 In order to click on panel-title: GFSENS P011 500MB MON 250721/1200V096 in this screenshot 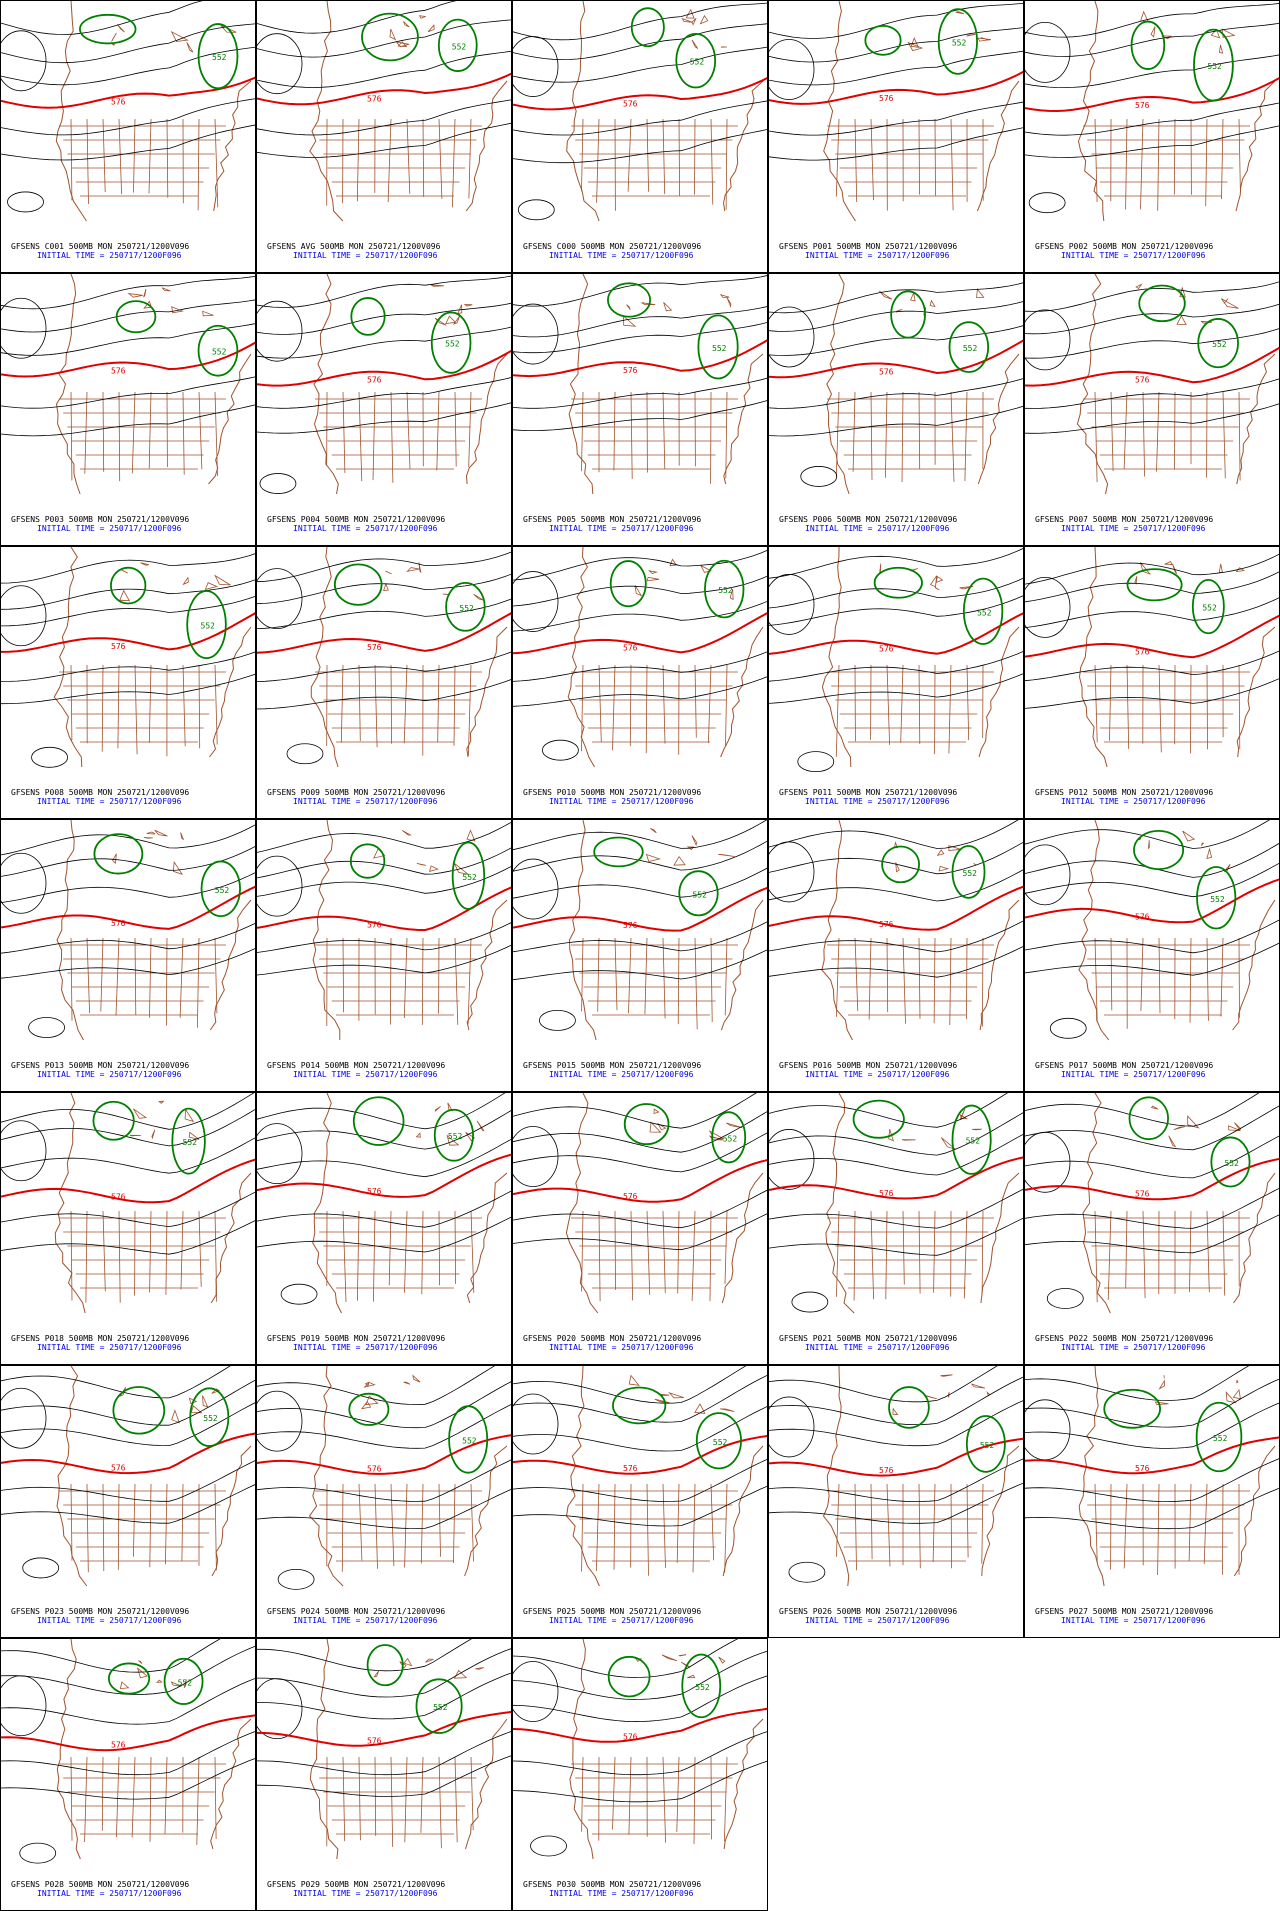, I will do `click(868, 792)`.